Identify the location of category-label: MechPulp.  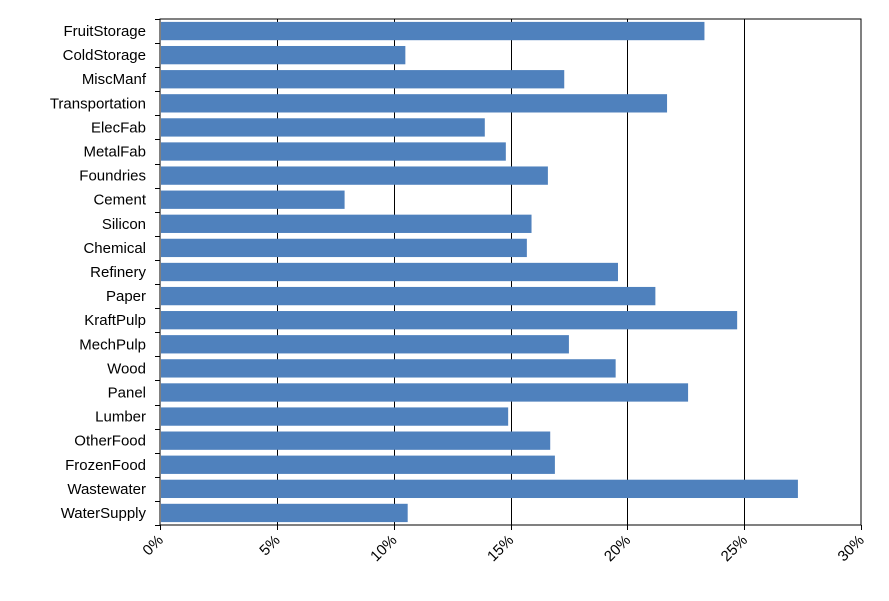
(112, 344).